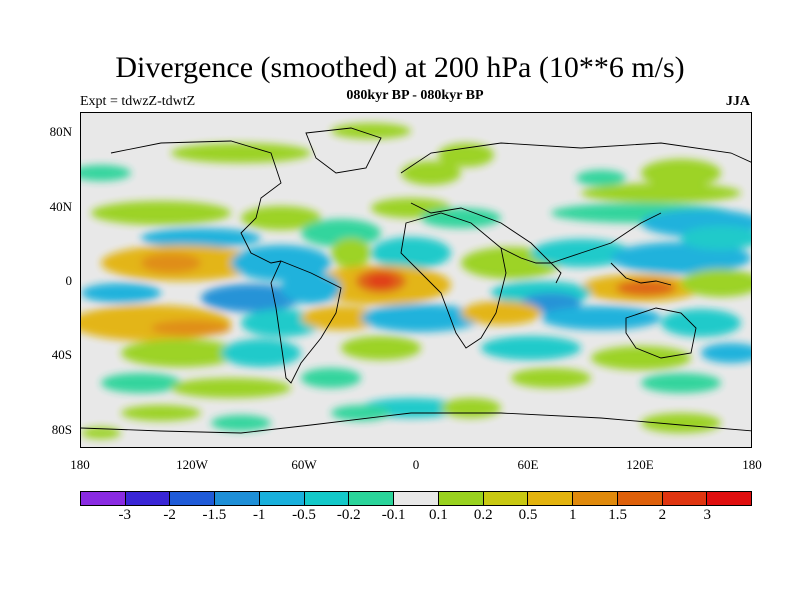 This screenshot has width=800, height=600. Describe the element at coordinates (348, 515) in the screenshot. I see `colorbar-label: -0.2` at that location.